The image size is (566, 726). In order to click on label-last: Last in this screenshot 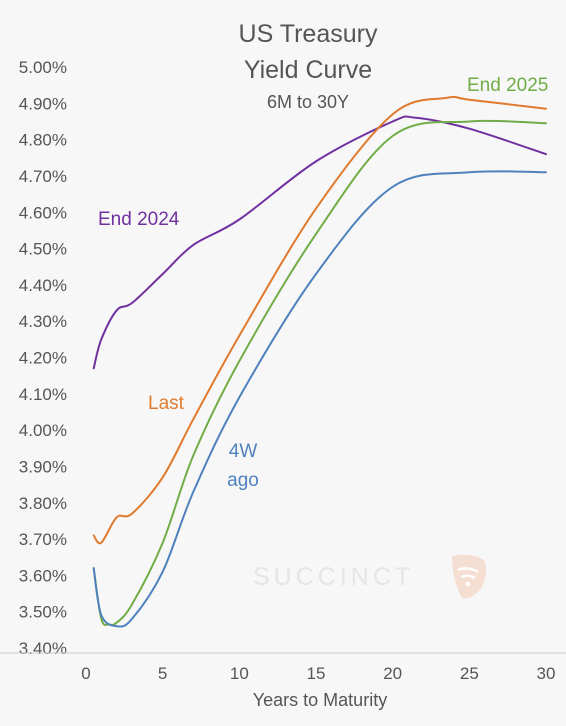, I will do `click(166, 403)`.